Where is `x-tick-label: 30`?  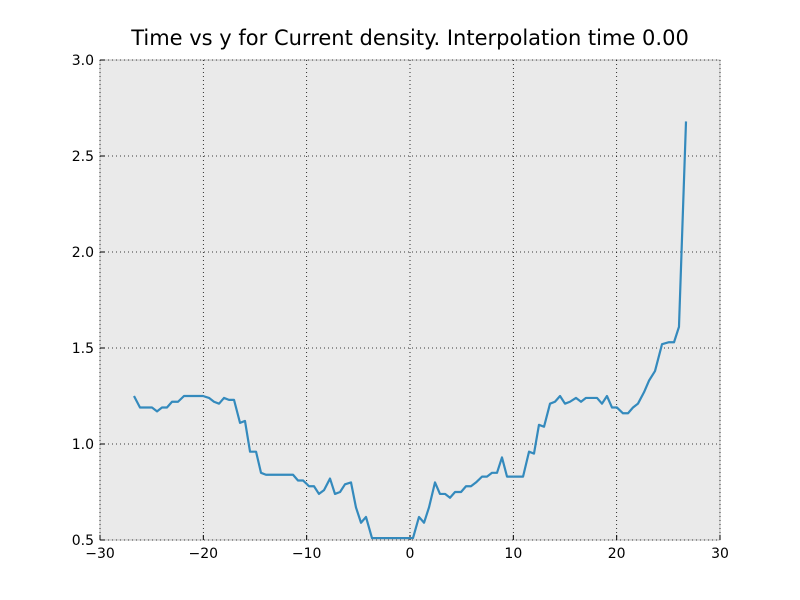 x-tick-label: 30 is located at coordinates (720, 554).